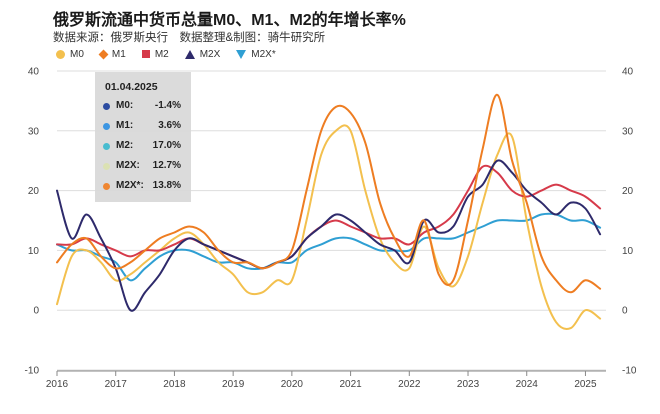 Image resolution: width=660 pixels, height=414 pixels. What do you see at coordinates (60, 54) in the screenshot?
I see `legend-marker-m0` at bounding box center [60, 54].